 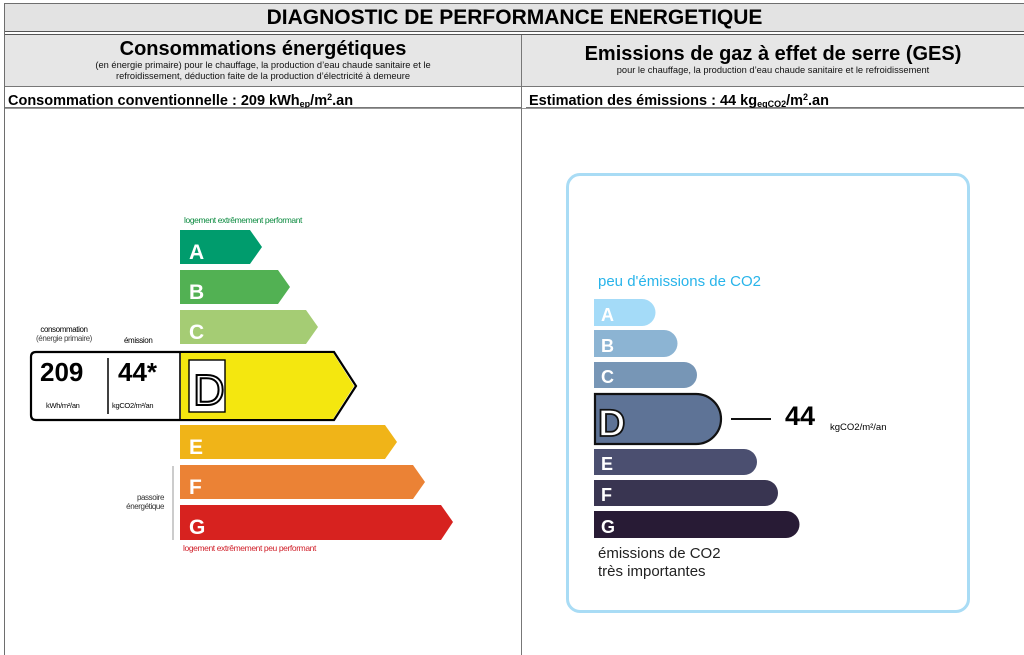 What do you see at coordinates (197, 527) in the screenshot?
I see `svg-text: G` at bounding box center [197, 527].